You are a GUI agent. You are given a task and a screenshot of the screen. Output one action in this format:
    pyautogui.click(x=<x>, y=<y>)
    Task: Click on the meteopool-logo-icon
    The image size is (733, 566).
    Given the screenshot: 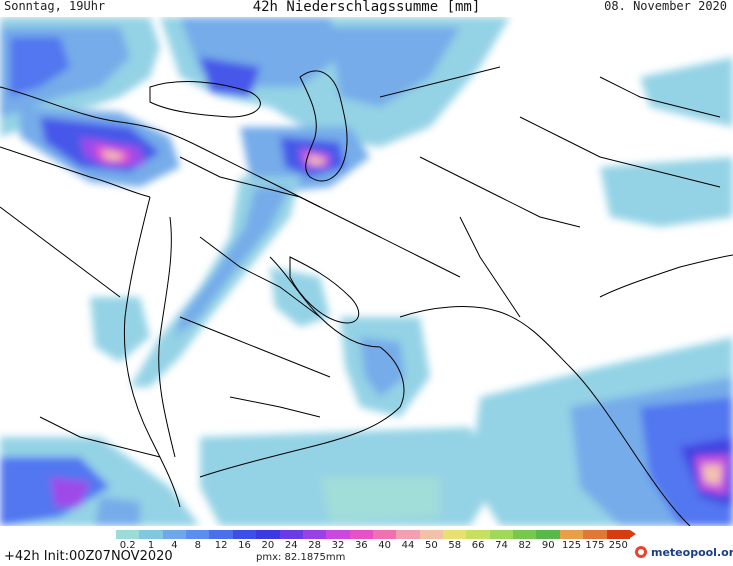 What is the action you would take?
    pyautogui.click(x=641, y=552)
    